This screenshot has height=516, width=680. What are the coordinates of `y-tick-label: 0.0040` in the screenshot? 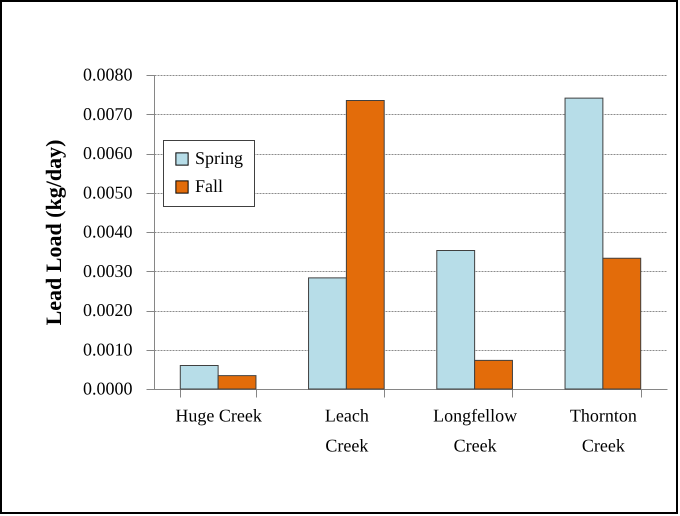 It's located at (107, 232).